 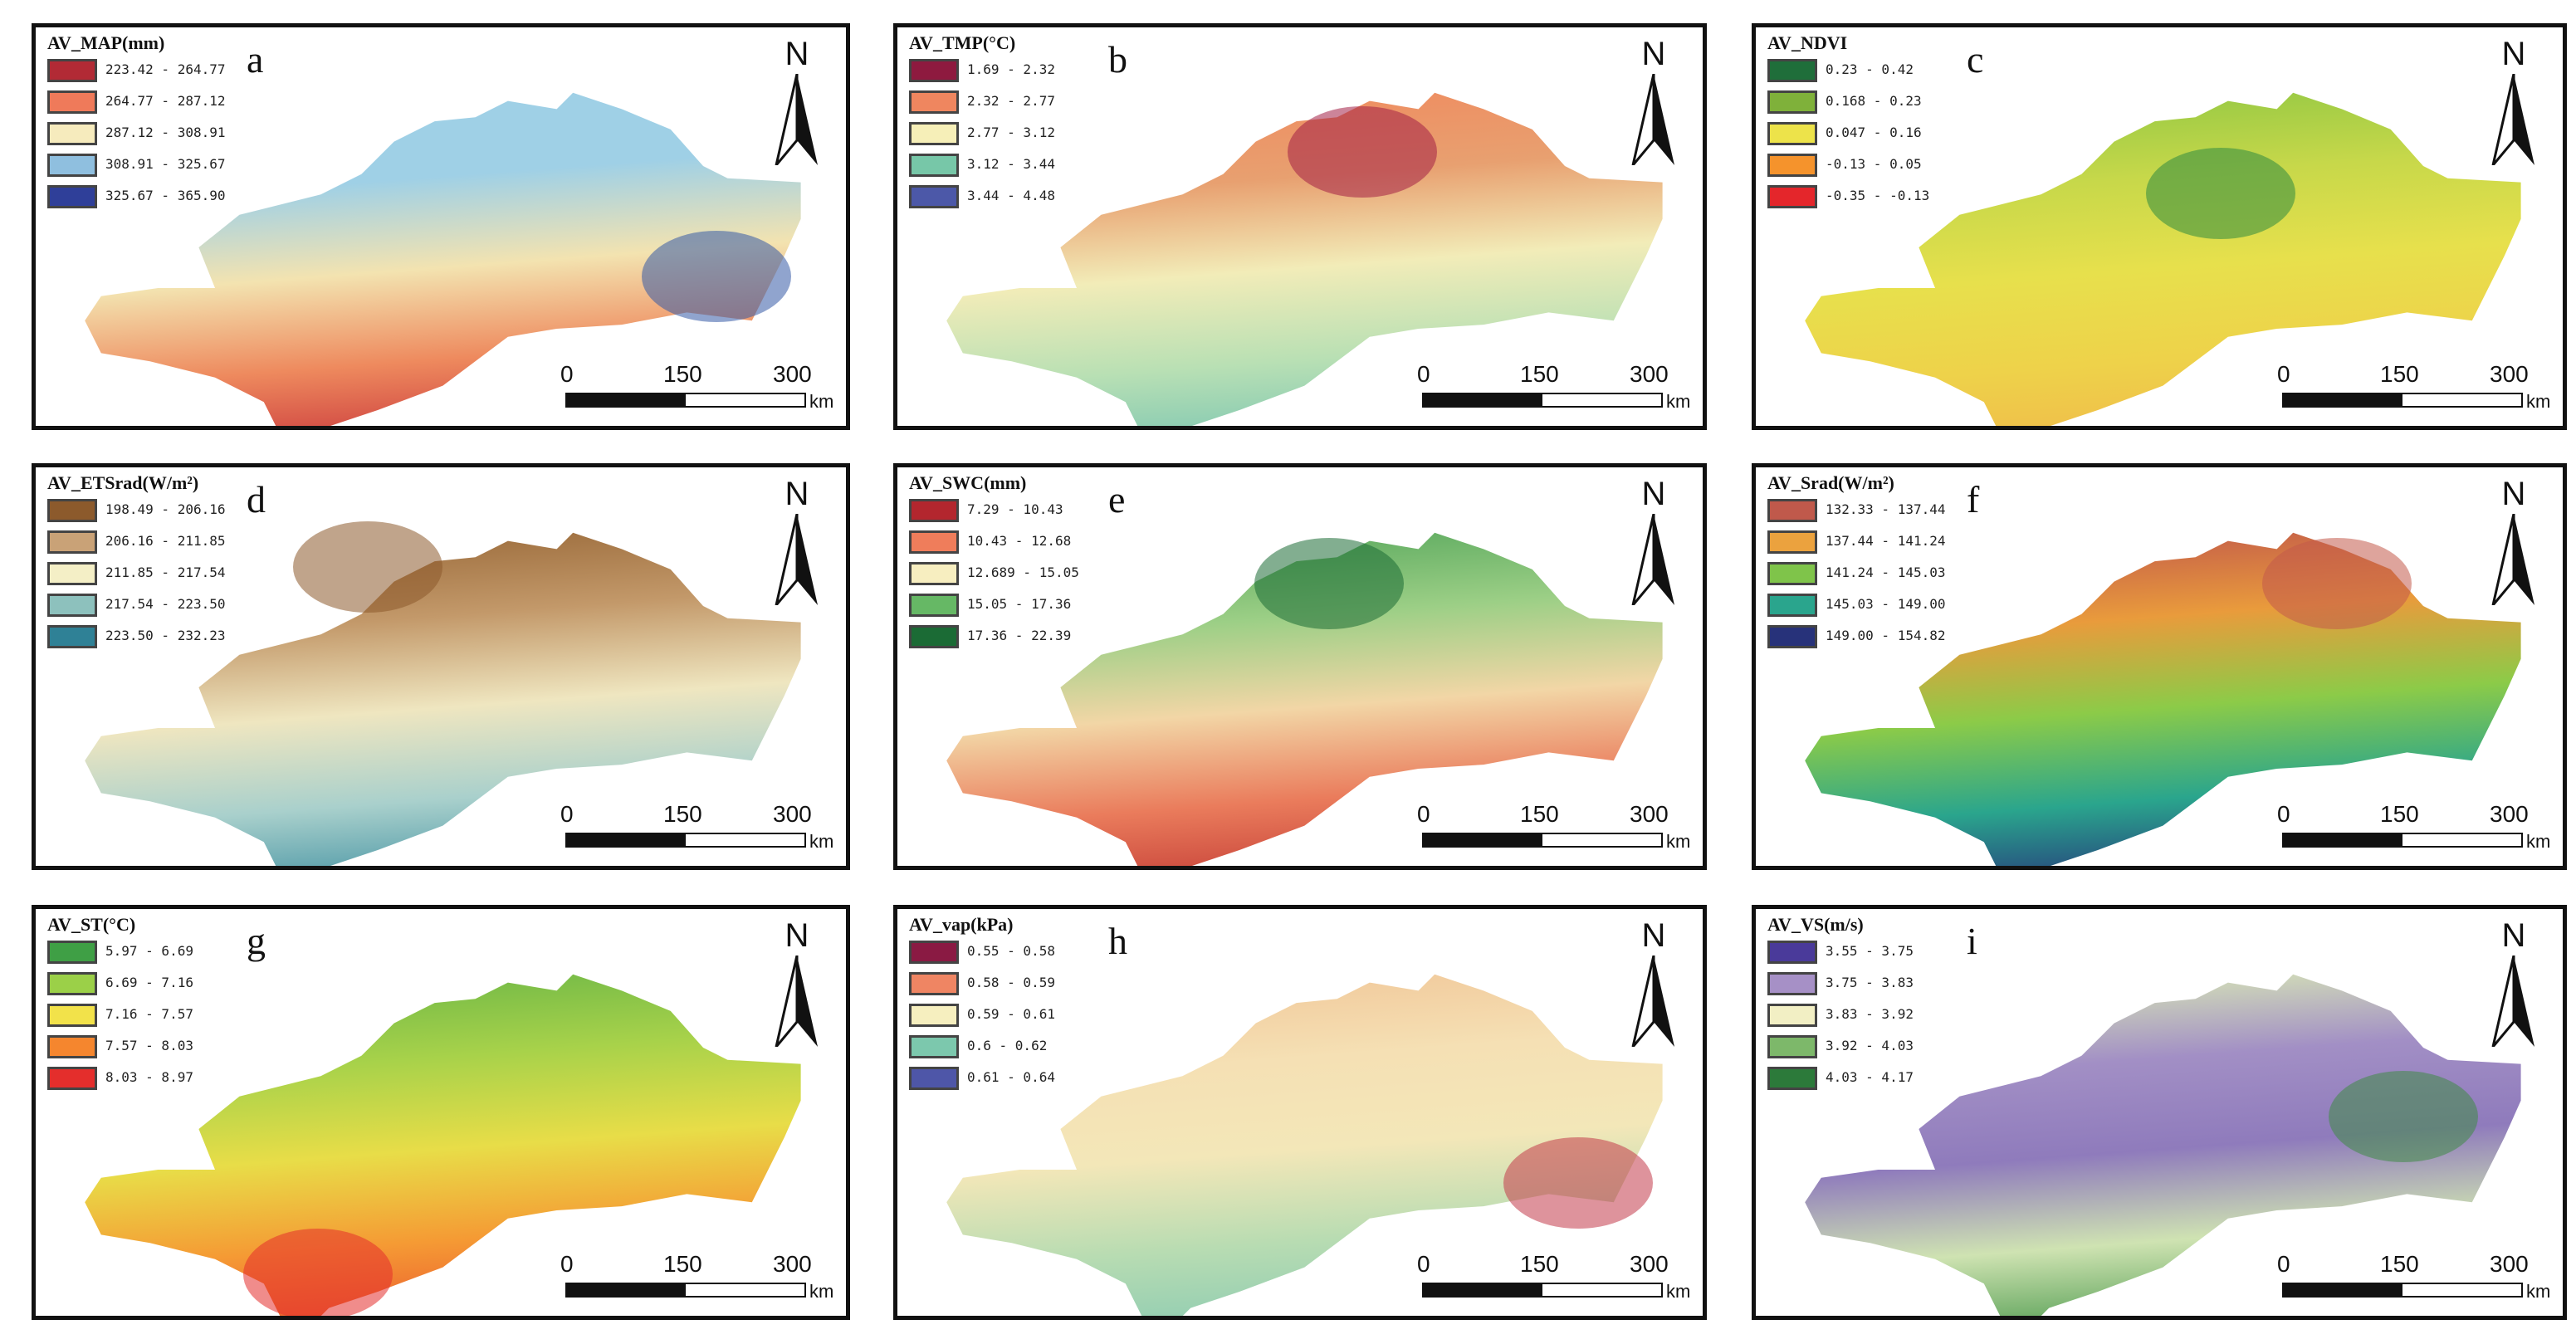 What do you see at coordinates (1870, 1014) in the screenshot?
I see `legend-label: 3.83 - 3.92` at bounding box center [1870, 1014].